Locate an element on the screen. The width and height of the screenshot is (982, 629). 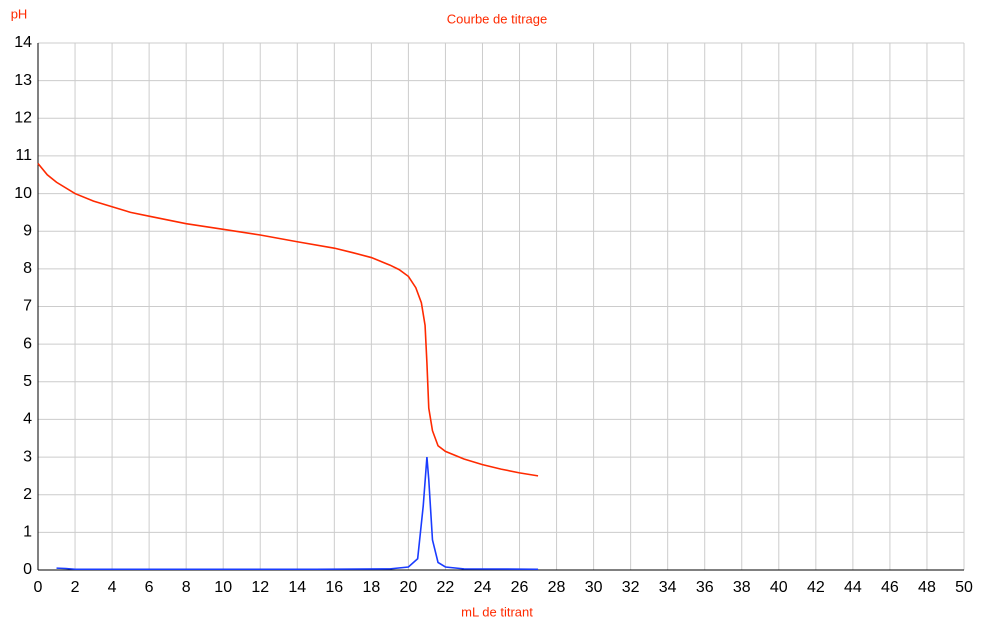
x-tick-label: 6 is located at coordinates (149, 587).